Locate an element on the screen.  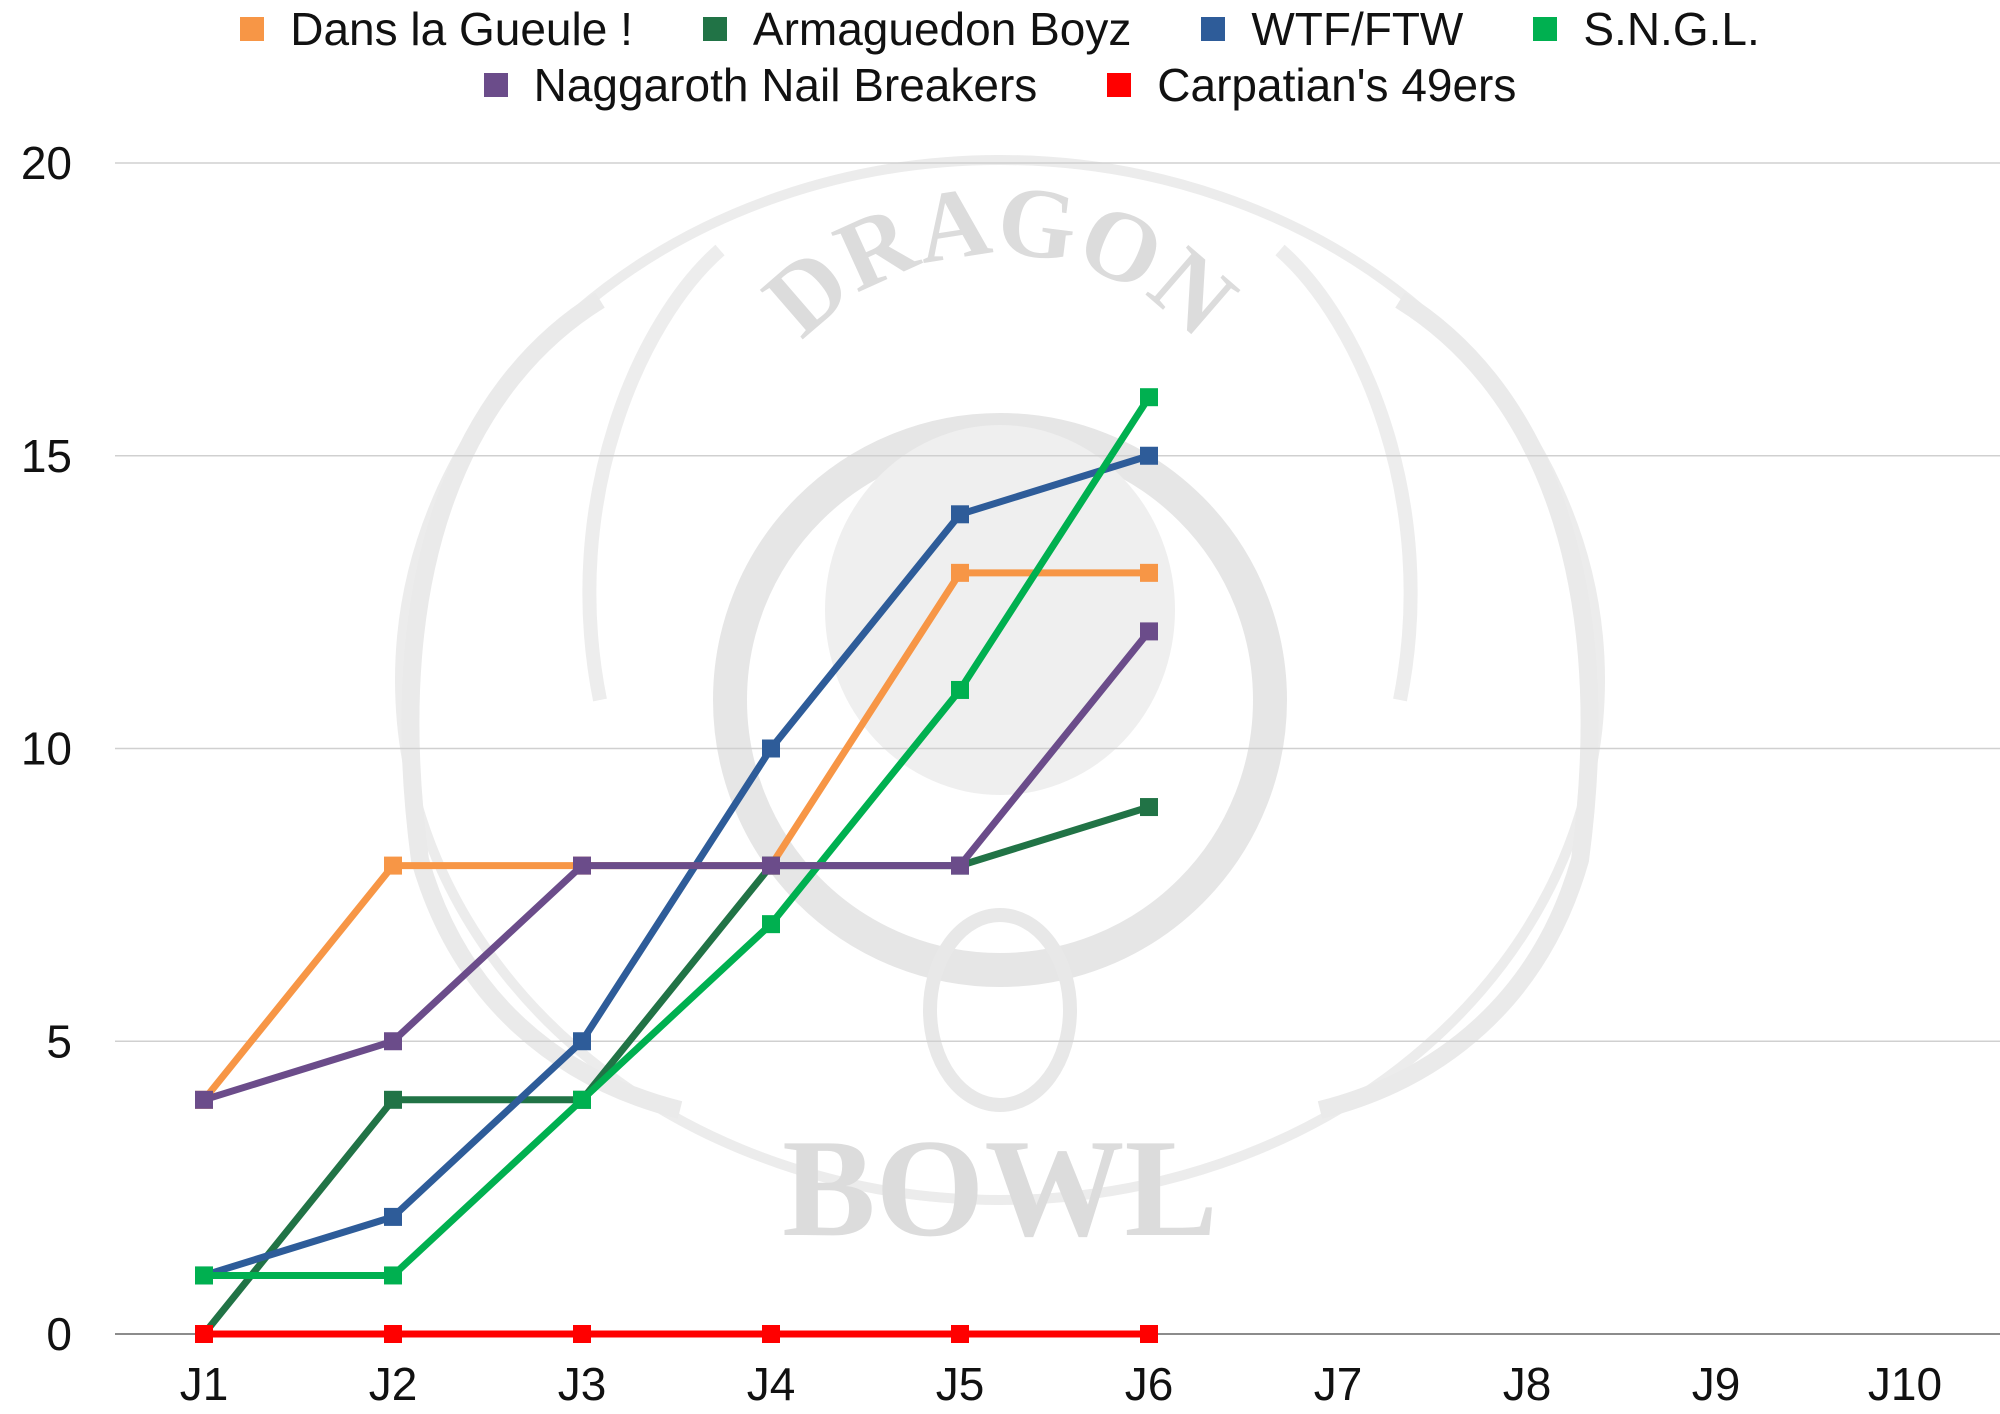
watermark-top-text: DRAGON is located at coordinates (1000, 260).